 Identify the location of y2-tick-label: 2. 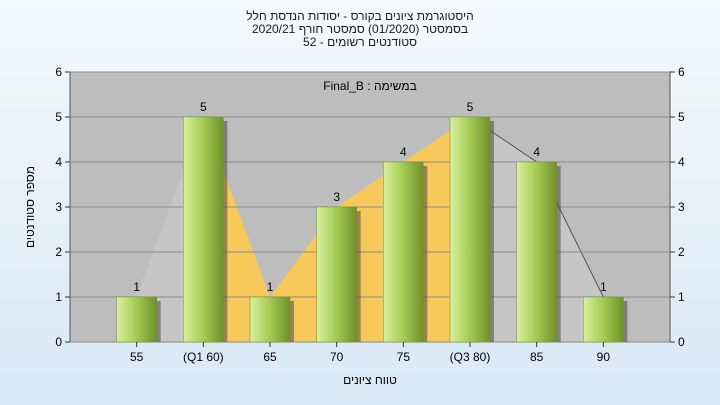
(681, 252).